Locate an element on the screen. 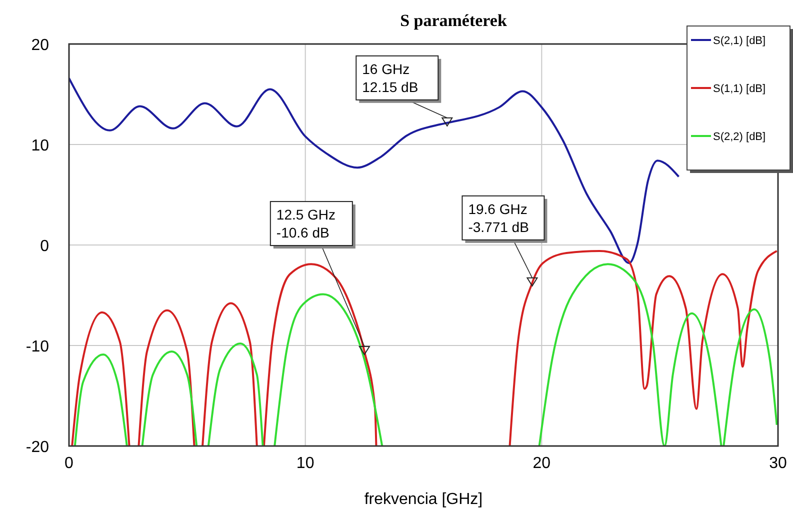 The image size is (793, 516). x-tick-label: 30 is located at coordinates (778, 463).